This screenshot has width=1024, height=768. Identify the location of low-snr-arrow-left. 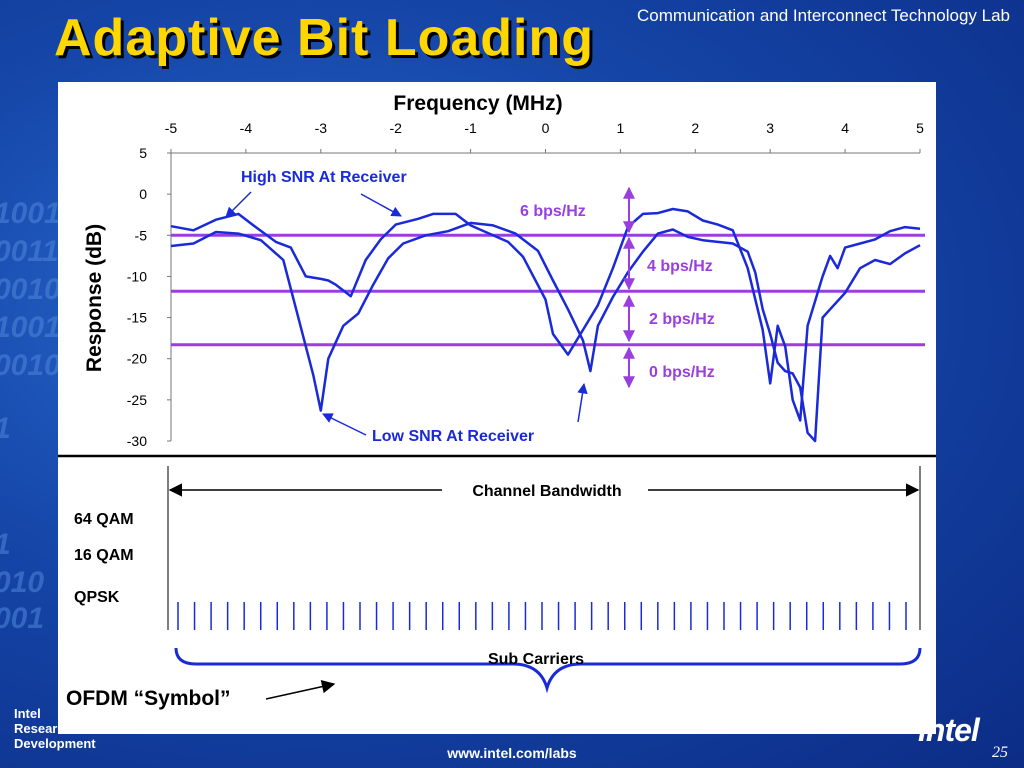
(344, 424).